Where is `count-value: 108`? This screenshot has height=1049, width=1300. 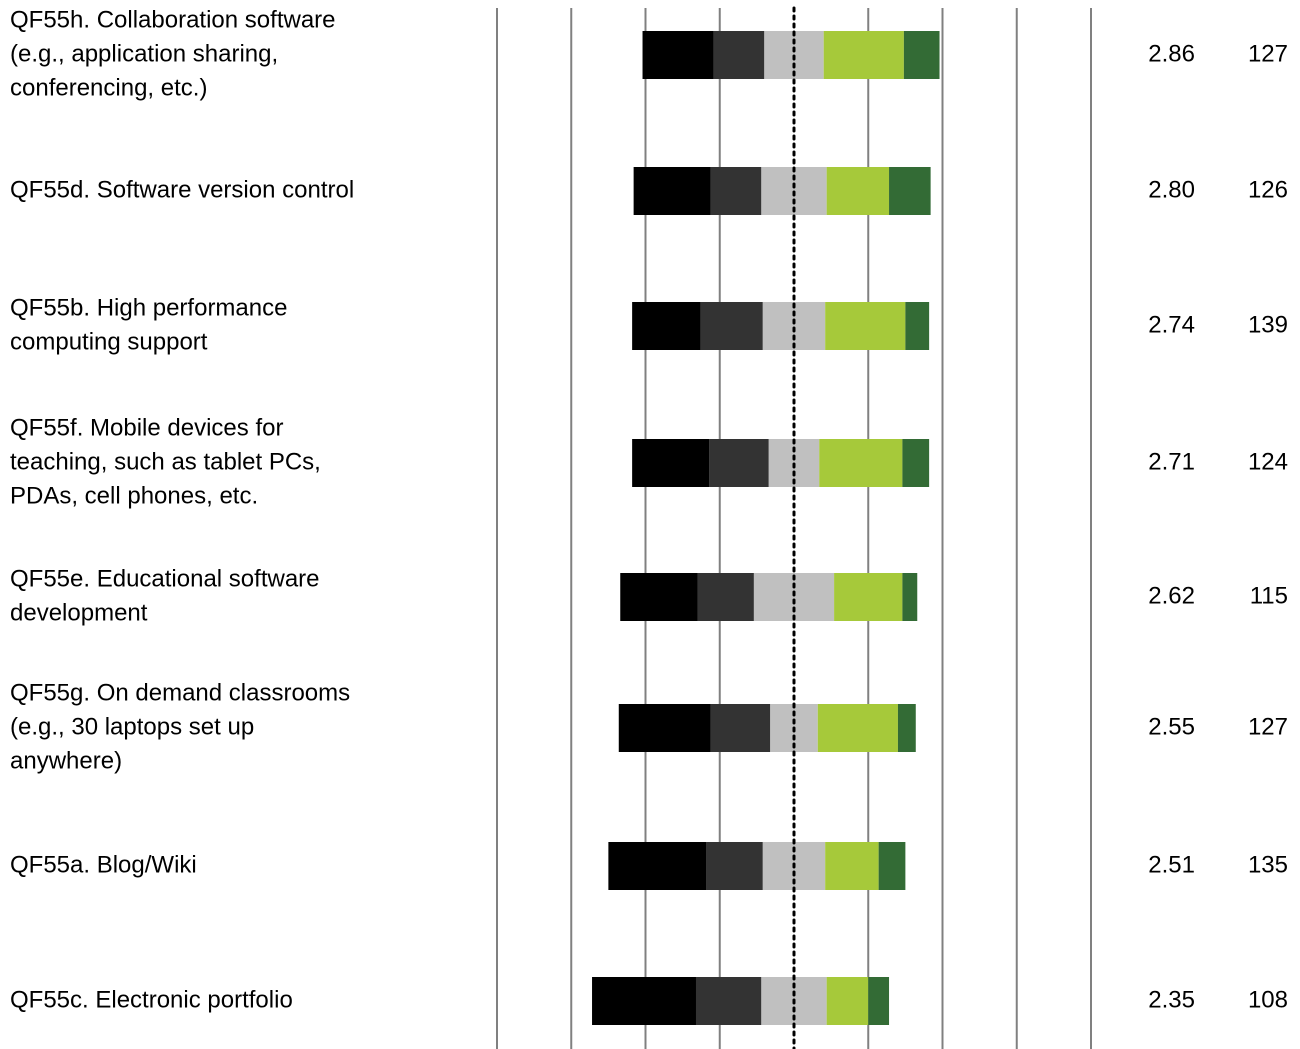 count-value: 108 is located at coordinates (1268, 999).